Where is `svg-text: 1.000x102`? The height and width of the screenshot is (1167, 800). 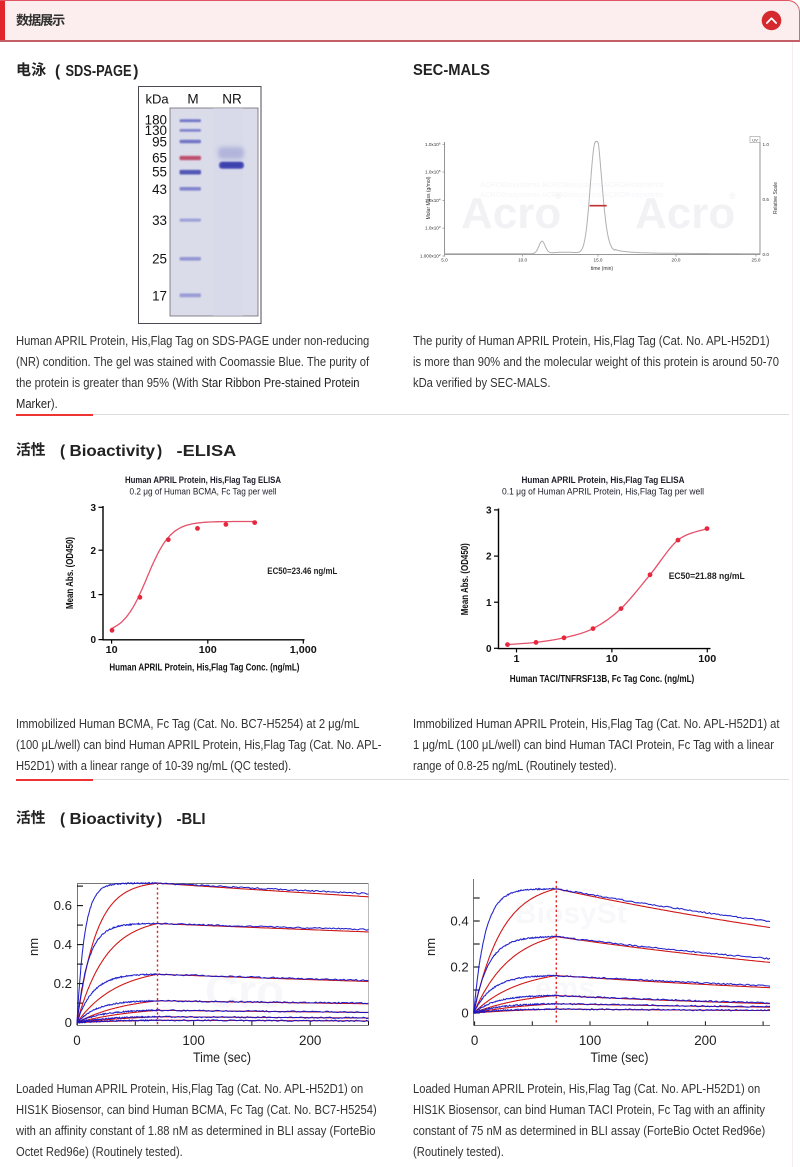 svg-text: 1.000x102 is located at coordinates (430, 256).